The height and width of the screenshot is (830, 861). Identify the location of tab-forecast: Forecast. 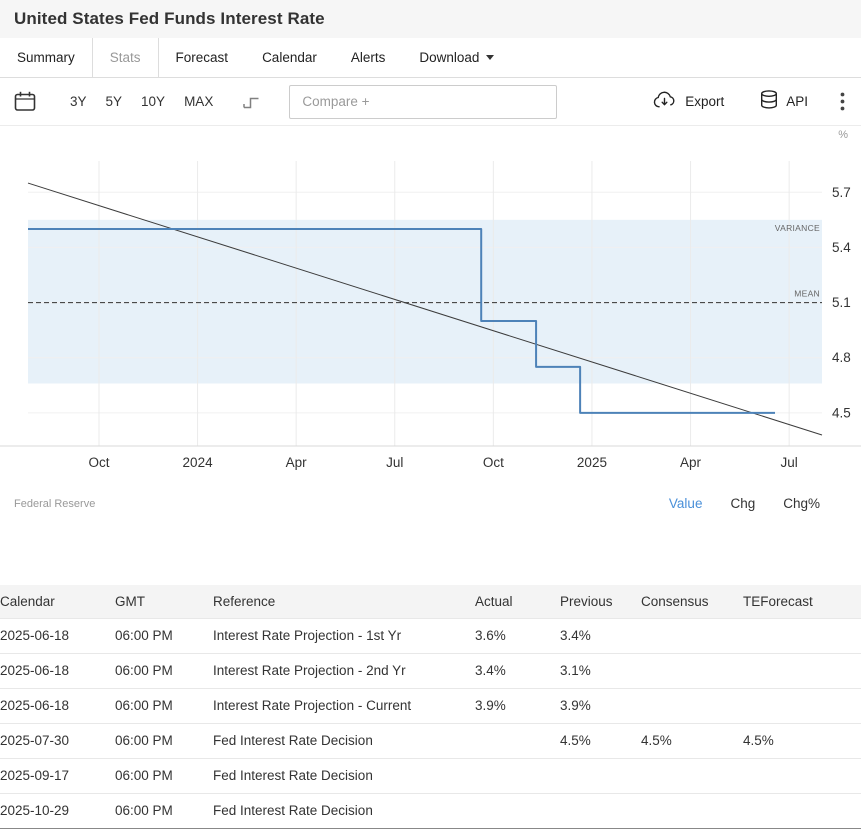
(202, 57).